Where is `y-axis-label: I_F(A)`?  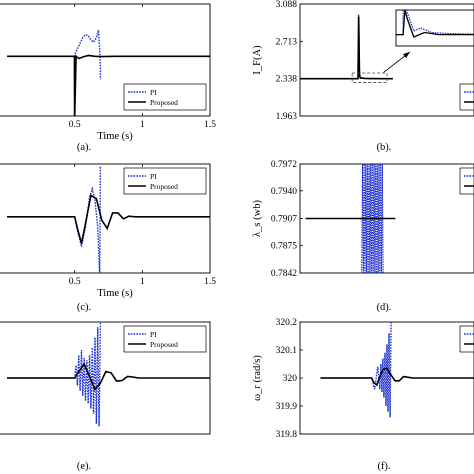 y-axis-label: I_F(A) is located at coordinates (257, 60).